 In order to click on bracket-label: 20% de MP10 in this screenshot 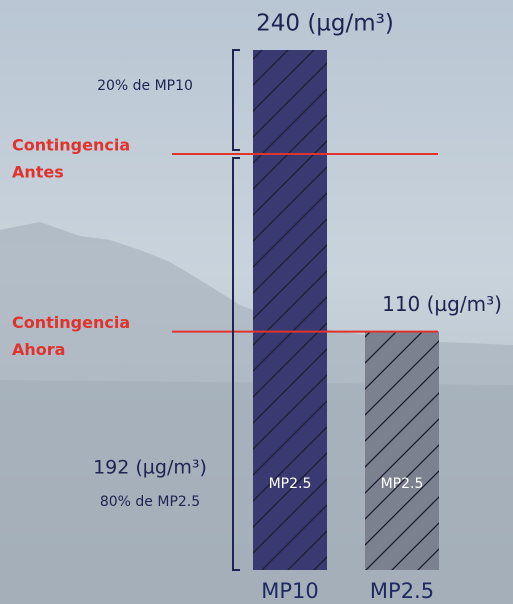, I will do `click(145, 86)`.